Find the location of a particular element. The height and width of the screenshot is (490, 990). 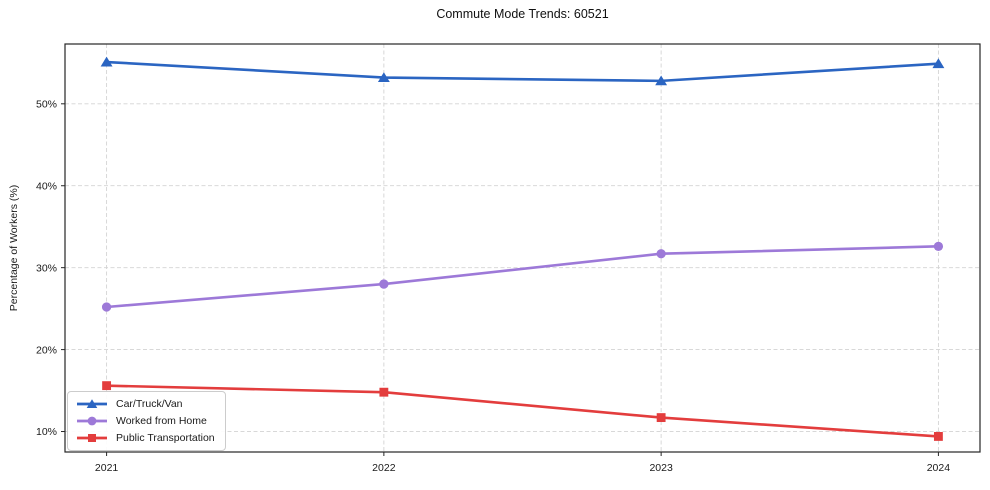

legend-label: Car/Truck/Van is located at coordinates (149, 404).